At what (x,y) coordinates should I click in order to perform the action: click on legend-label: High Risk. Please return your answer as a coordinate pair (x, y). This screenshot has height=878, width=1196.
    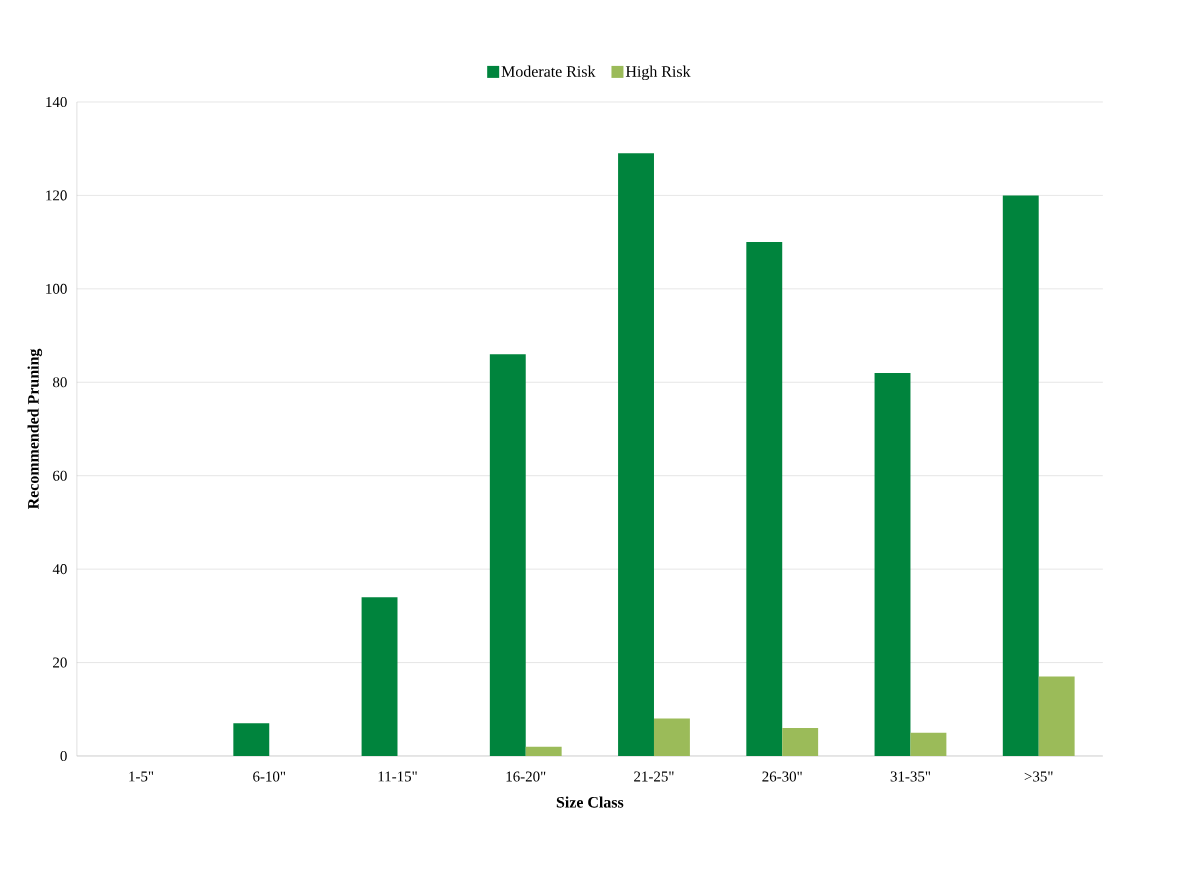
    Looking at the image, I should click on (658, 73).